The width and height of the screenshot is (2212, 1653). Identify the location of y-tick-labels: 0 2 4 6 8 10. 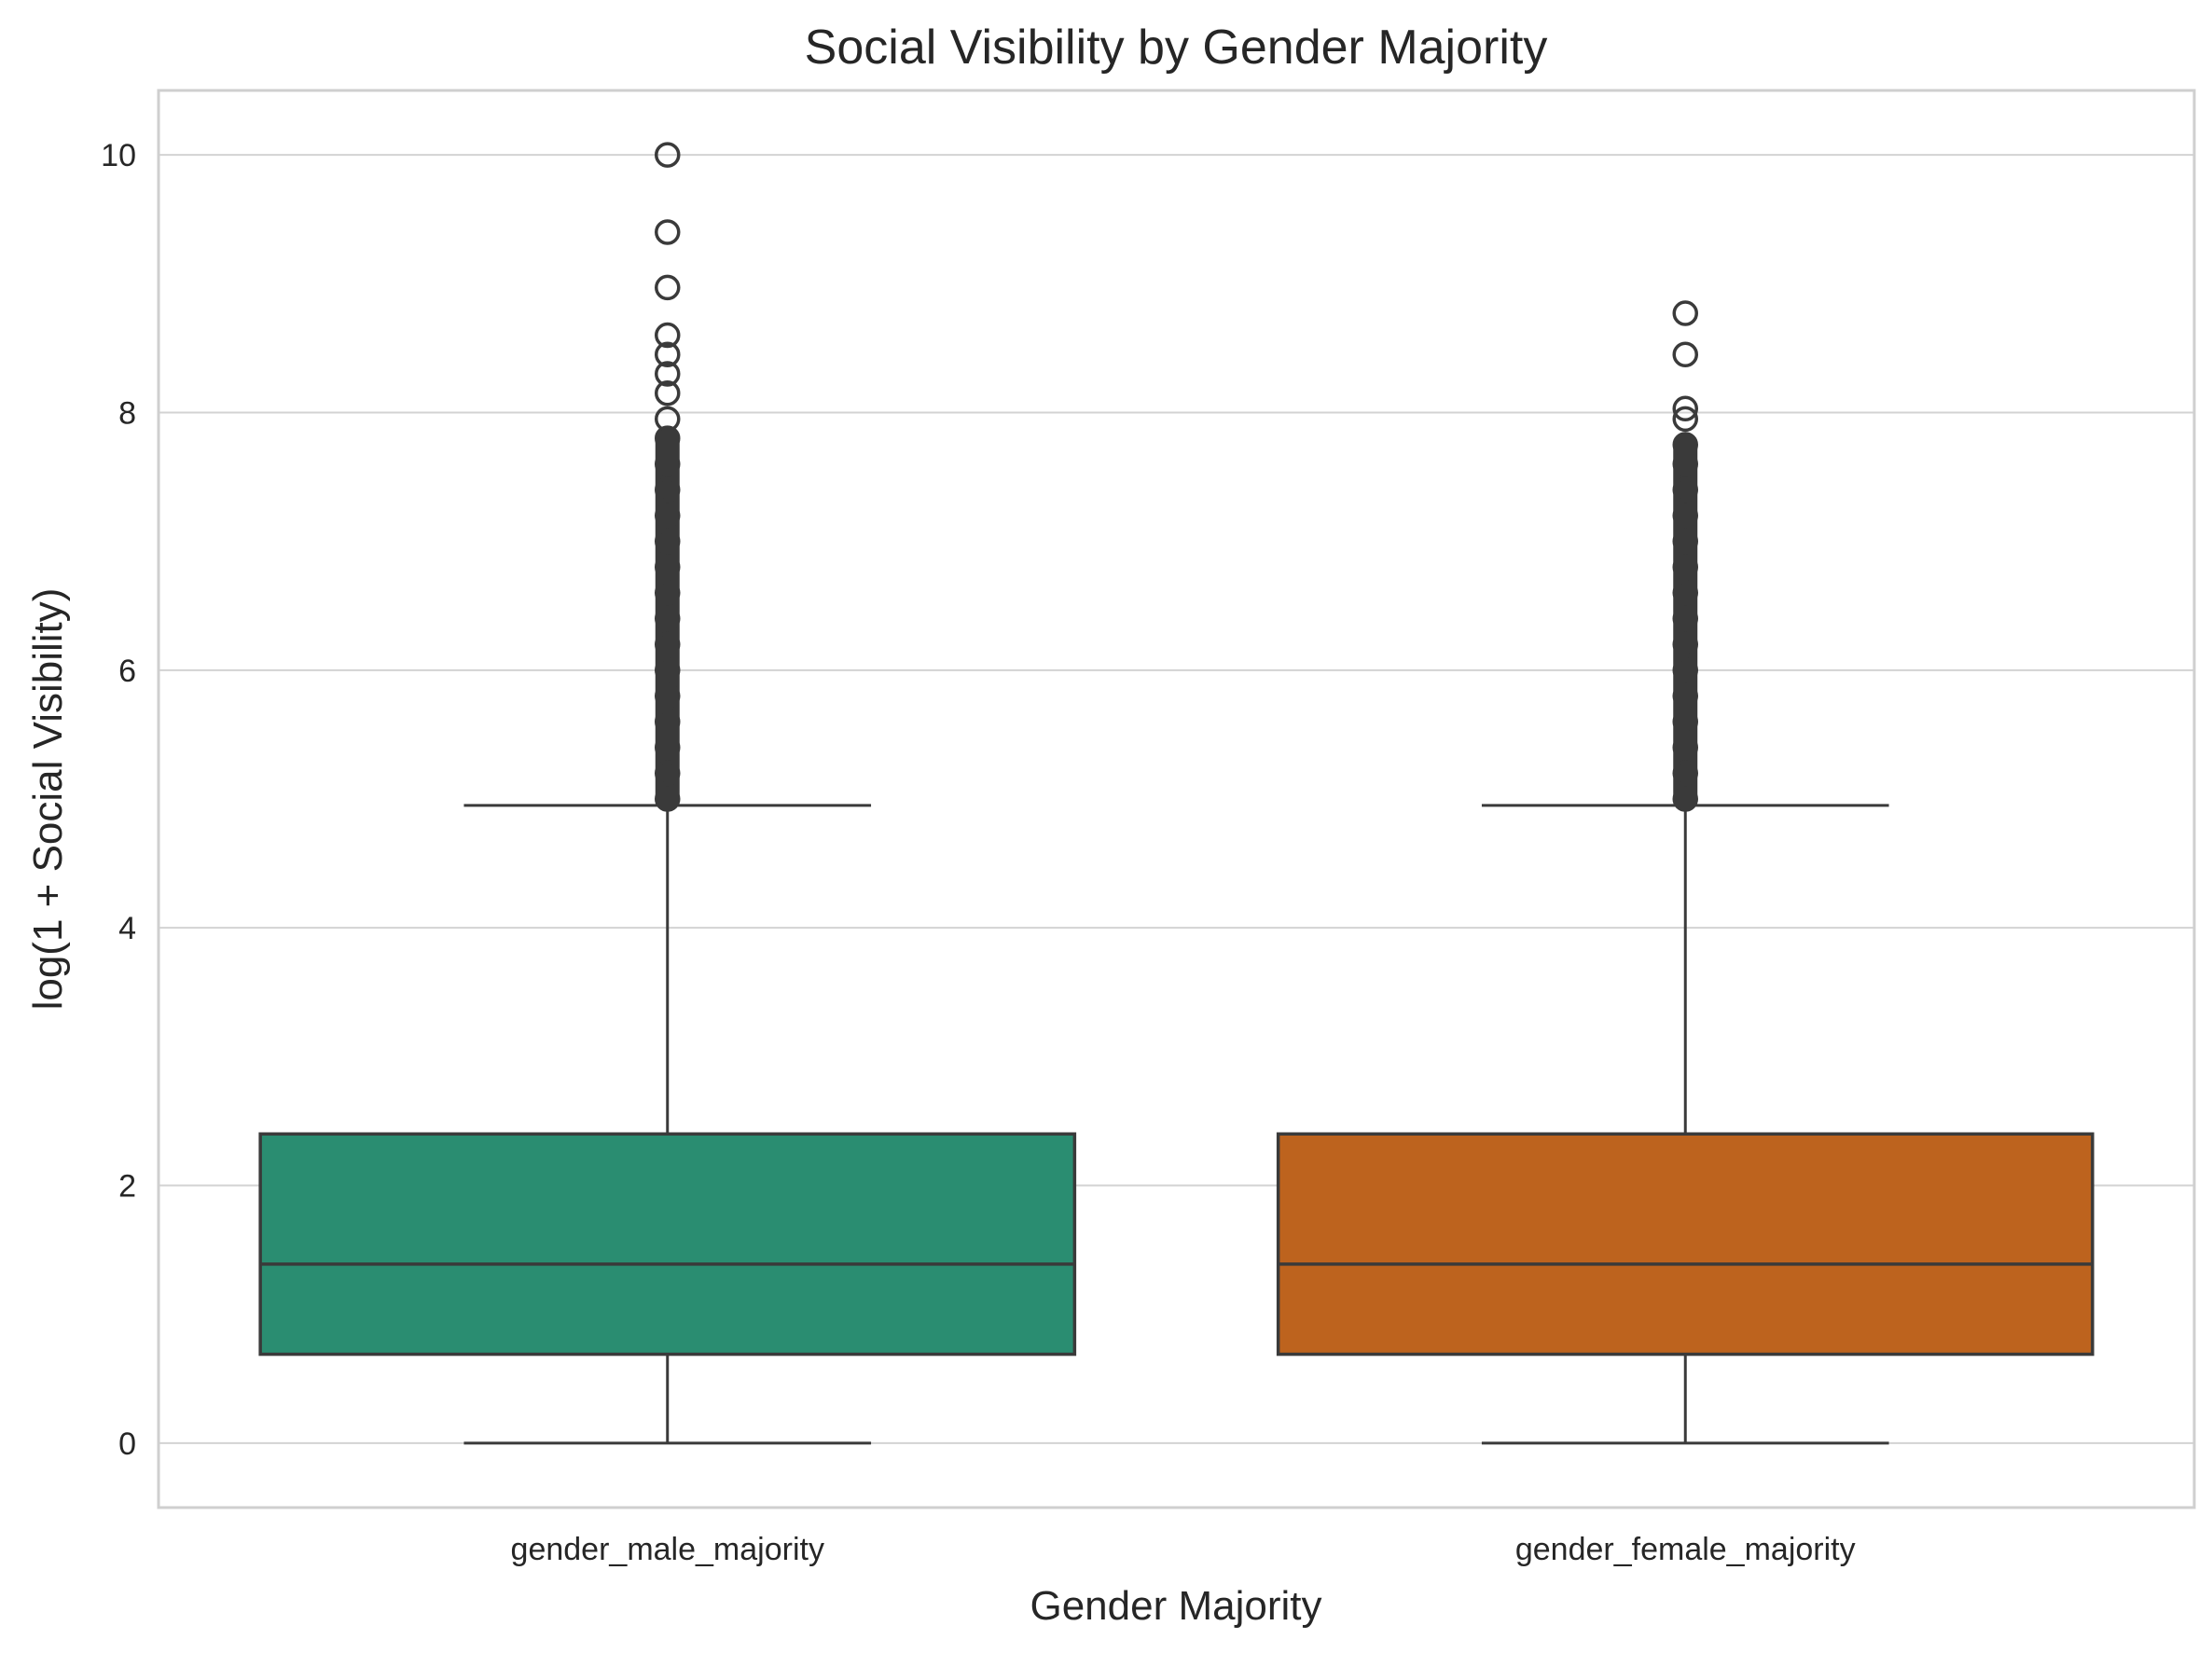
(118, 800).